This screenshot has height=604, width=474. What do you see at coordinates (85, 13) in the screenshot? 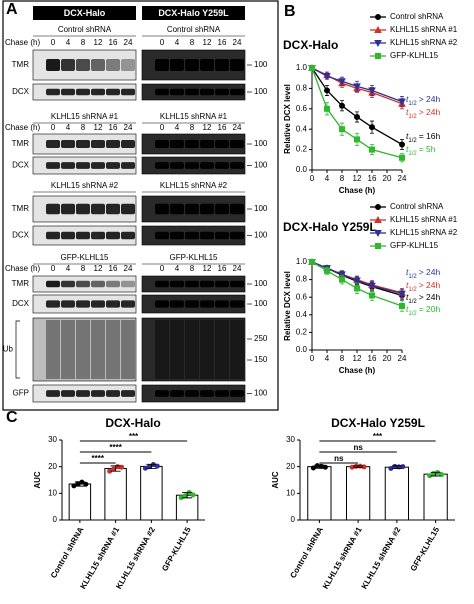
I see `column-header: DCX-Halo` at bounding box center [85, 13].